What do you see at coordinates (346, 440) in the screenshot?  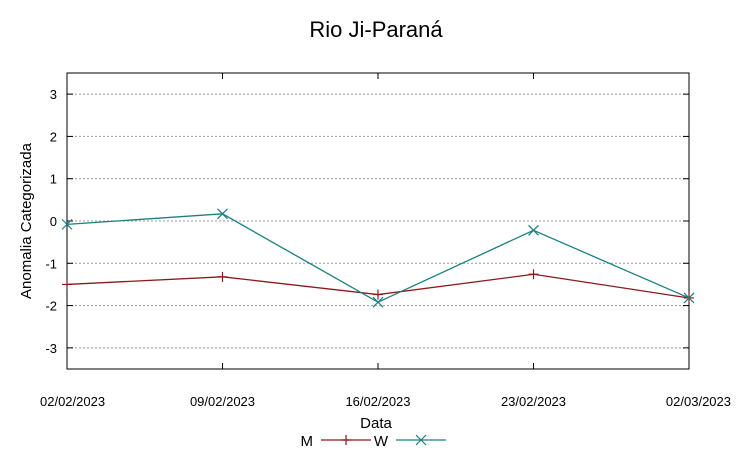 I see `legend-marker-m` at bounding box center [346, 440].